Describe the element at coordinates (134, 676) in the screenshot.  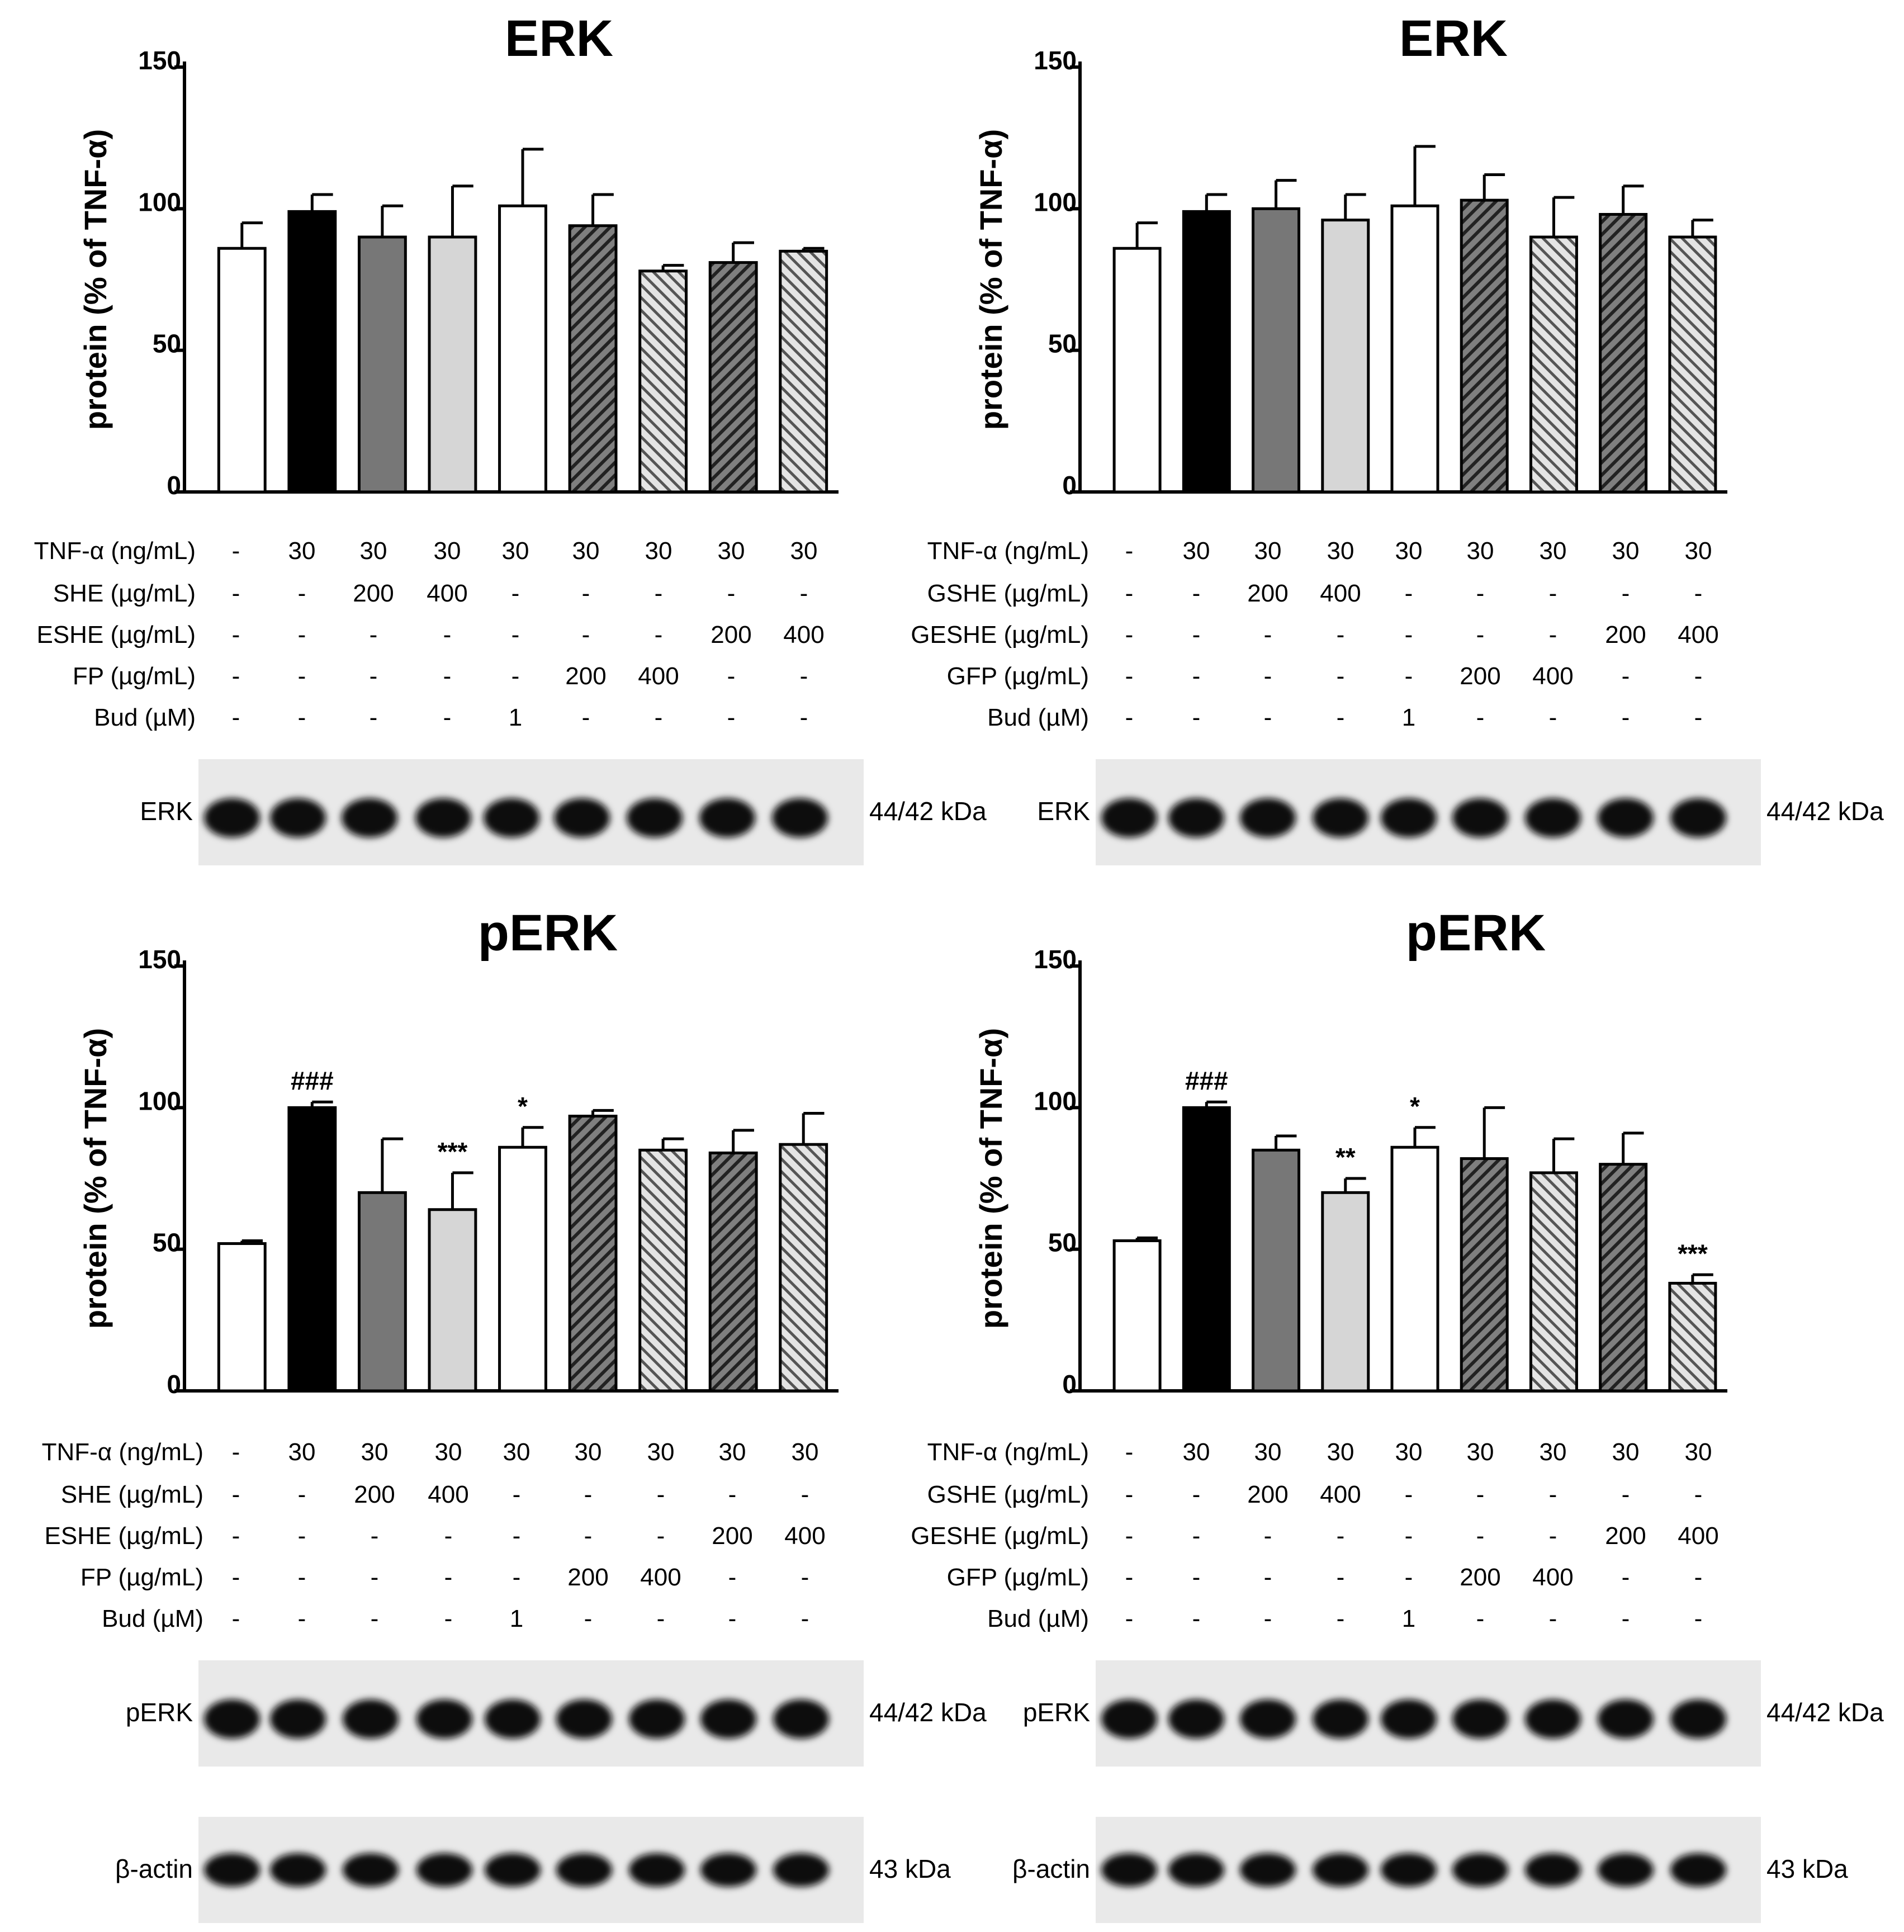
I see `condition-label: FP (µg/mL)` at that location.